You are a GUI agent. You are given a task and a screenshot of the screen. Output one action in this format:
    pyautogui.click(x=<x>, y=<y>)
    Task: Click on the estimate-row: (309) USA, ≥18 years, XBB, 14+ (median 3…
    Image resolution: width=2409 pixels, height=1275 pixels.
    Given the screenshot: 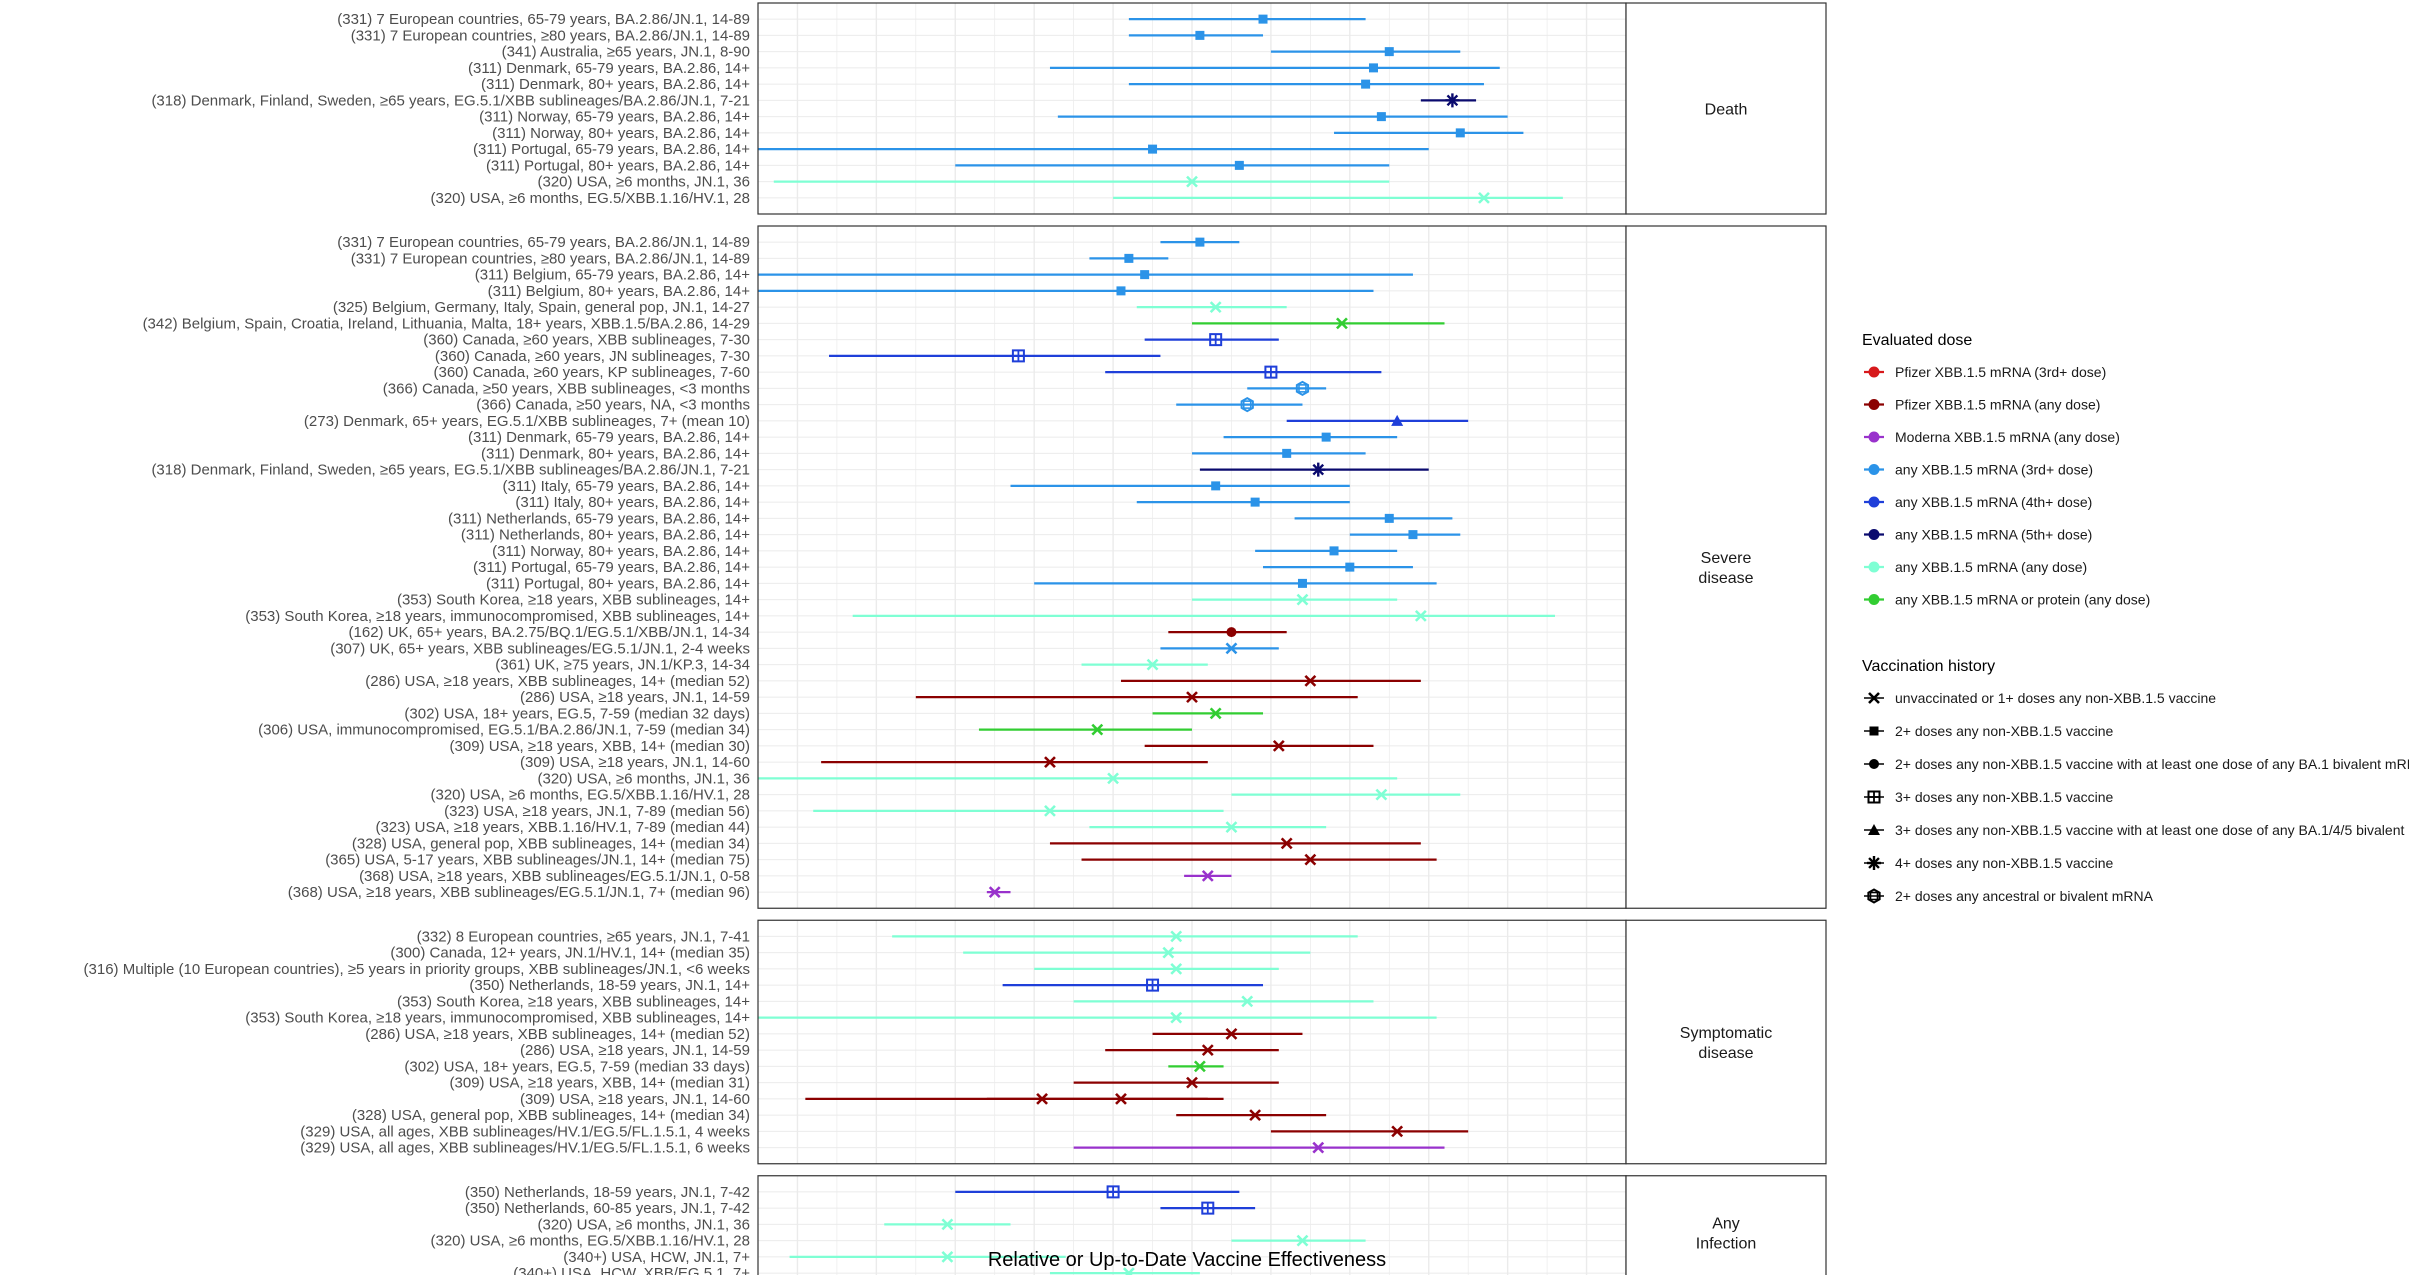 What is the action you would take?
    pyautogui.click(x=912, y=746)
    